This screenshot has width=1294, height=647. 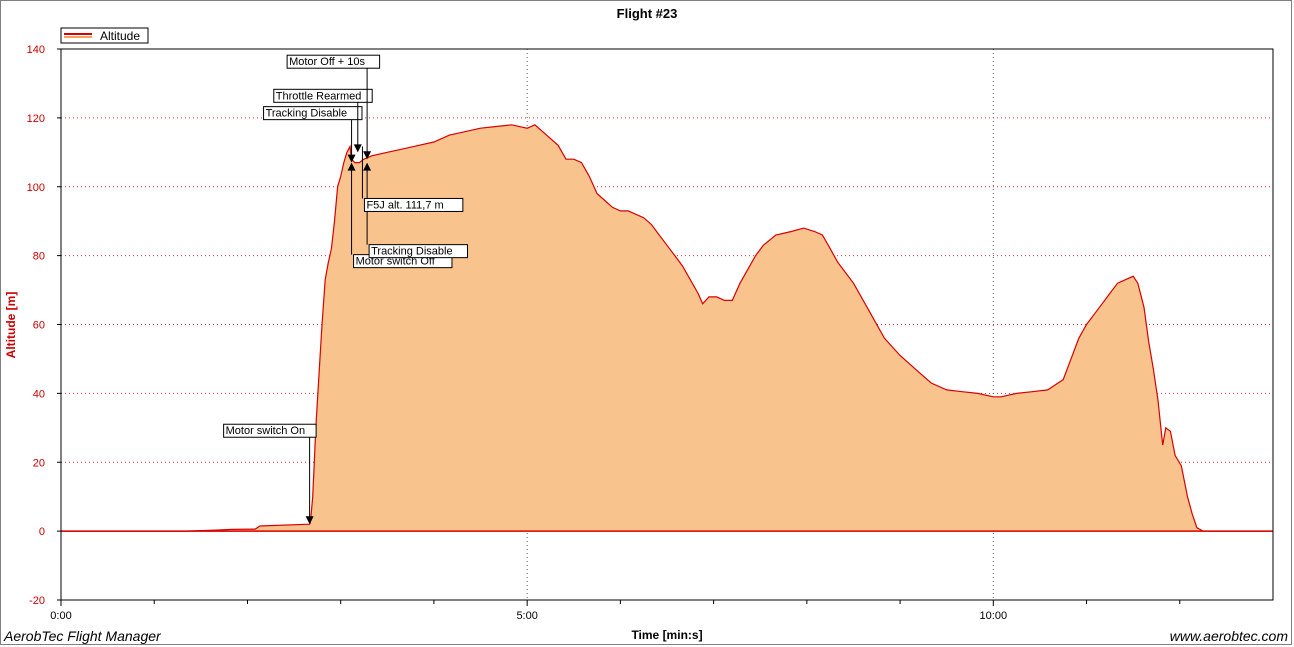 What do you see at coordinates (404, 205) in the screenshot?
I see `annotation-label: F5J alt. 111,7 m` at bounding box center [404, 205].